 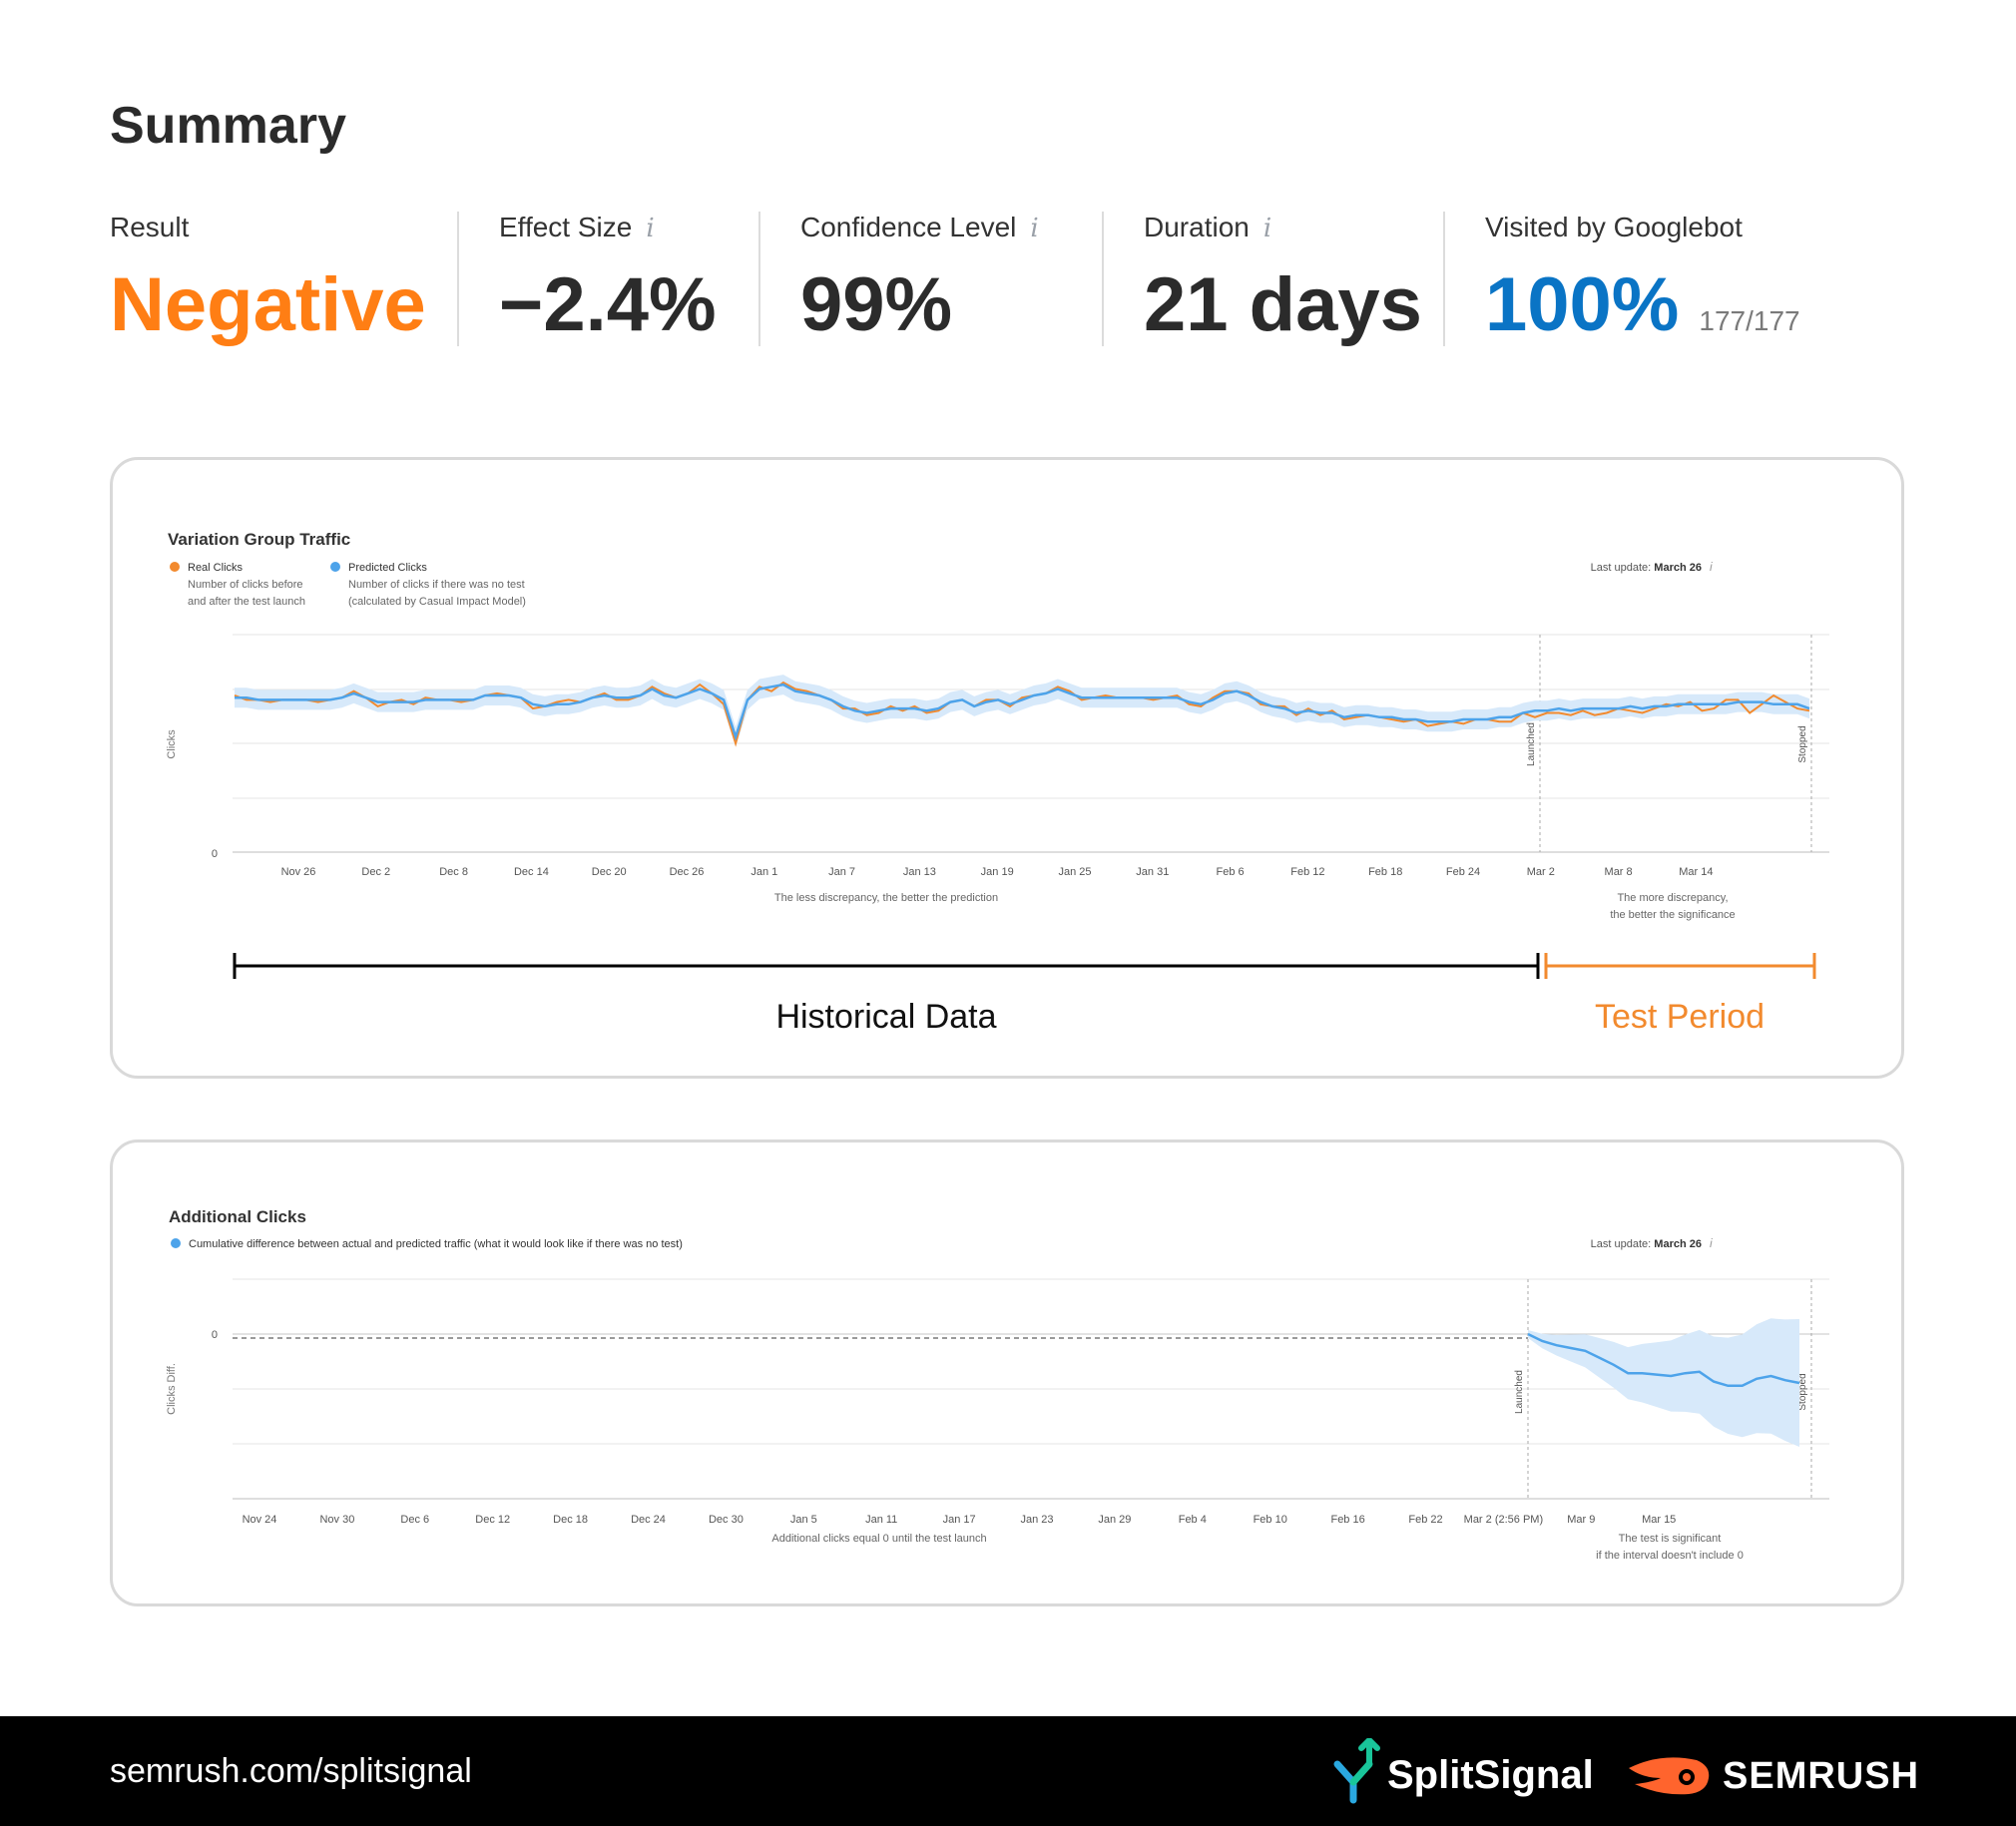 What do you see at coordinates (1582, 304) in the screenshot?
I see `metric-value-googlebot: 100%` at bounding box center [1582, 304].